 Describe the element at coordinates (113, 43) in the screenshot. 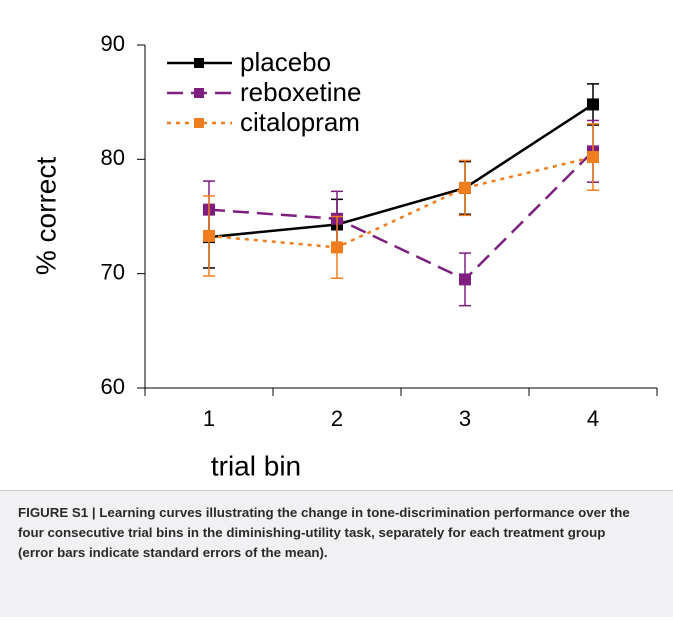

I see `y-tick-label: 90` at that location.